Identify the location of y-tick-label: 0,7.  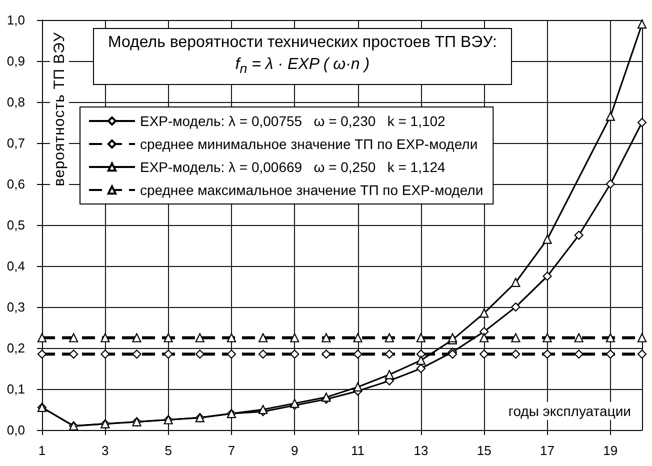
(15, 143).